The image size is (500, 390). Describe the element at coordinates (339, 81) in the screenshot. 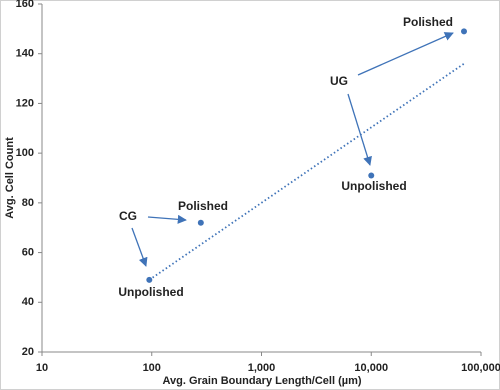

I see `annotation: UG` at that location.